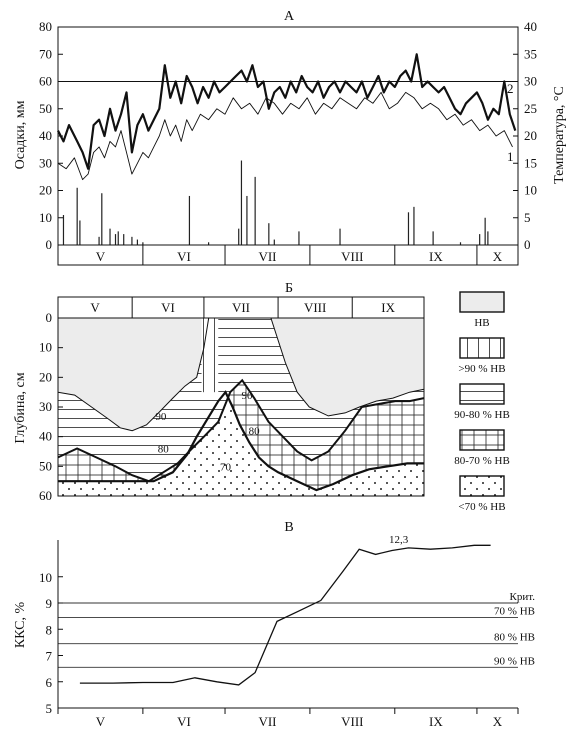 The image size is (573, 736). What do you see at coordinates (527, 244) in the screenshot?
I see `right-tick-label: 0` at bounding box center [527, 244].